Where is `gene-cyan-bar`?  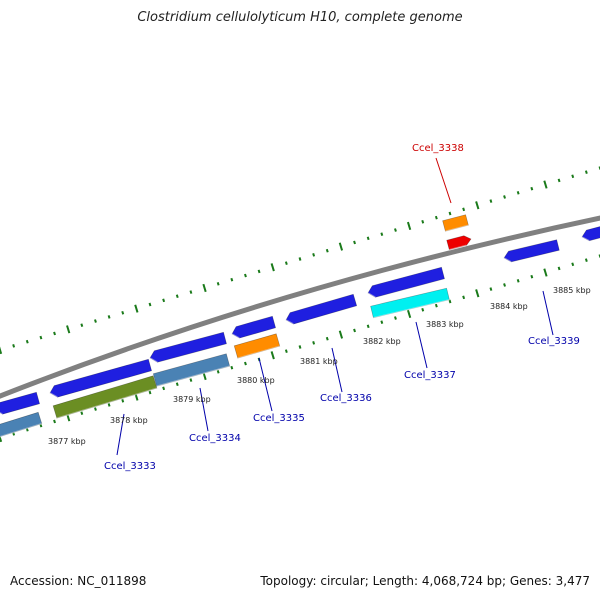 gene-cyan-bar is located at coordinates (410, 303).